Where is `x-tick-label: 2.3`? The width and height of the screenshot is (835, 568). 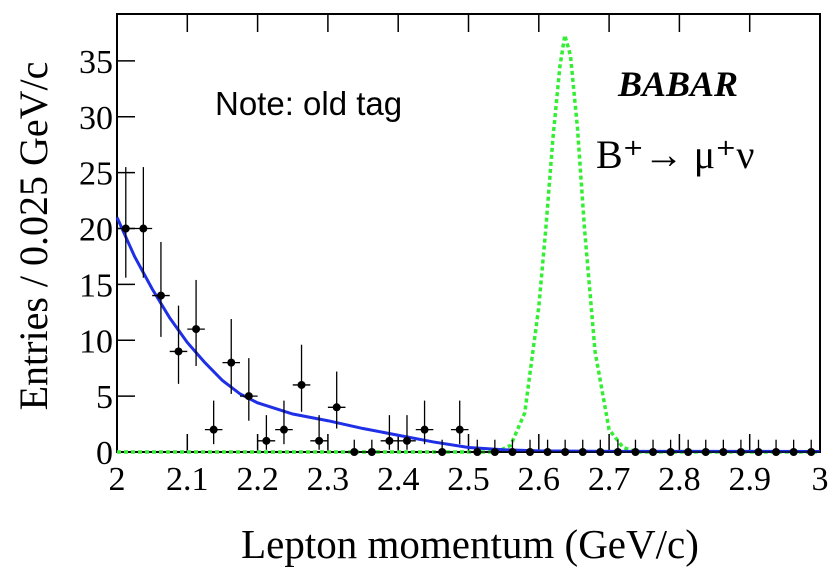 x-tick-label: 2.3 is located at coordinates (328, 479).